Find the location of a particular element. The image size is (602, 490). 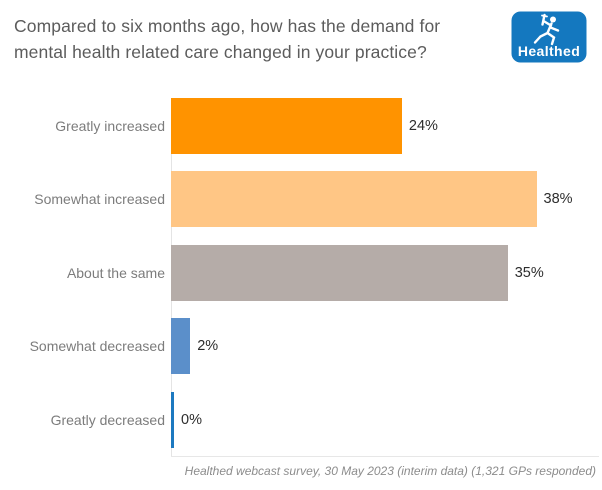

value-label: 2% is located at coordinates (208, 346).